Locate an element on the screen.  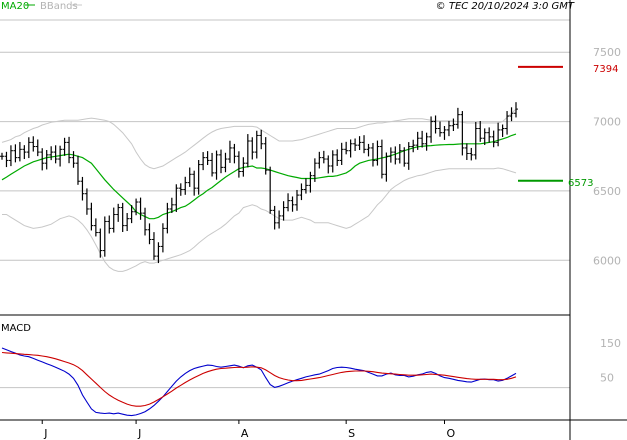
x-axis-tick-label: S is located at coordinates (351, 433).